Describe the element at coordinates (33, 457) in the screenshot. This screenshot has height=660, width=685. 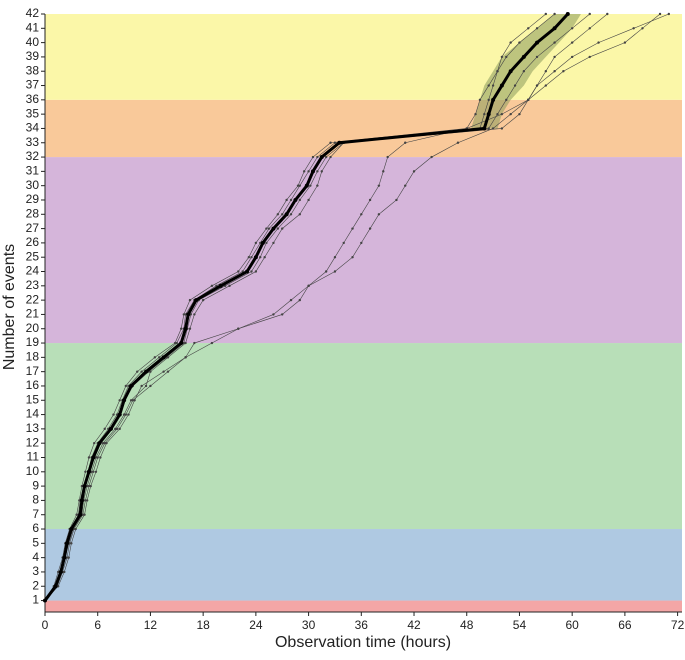
I see `y-tick-label: 11` at that location.